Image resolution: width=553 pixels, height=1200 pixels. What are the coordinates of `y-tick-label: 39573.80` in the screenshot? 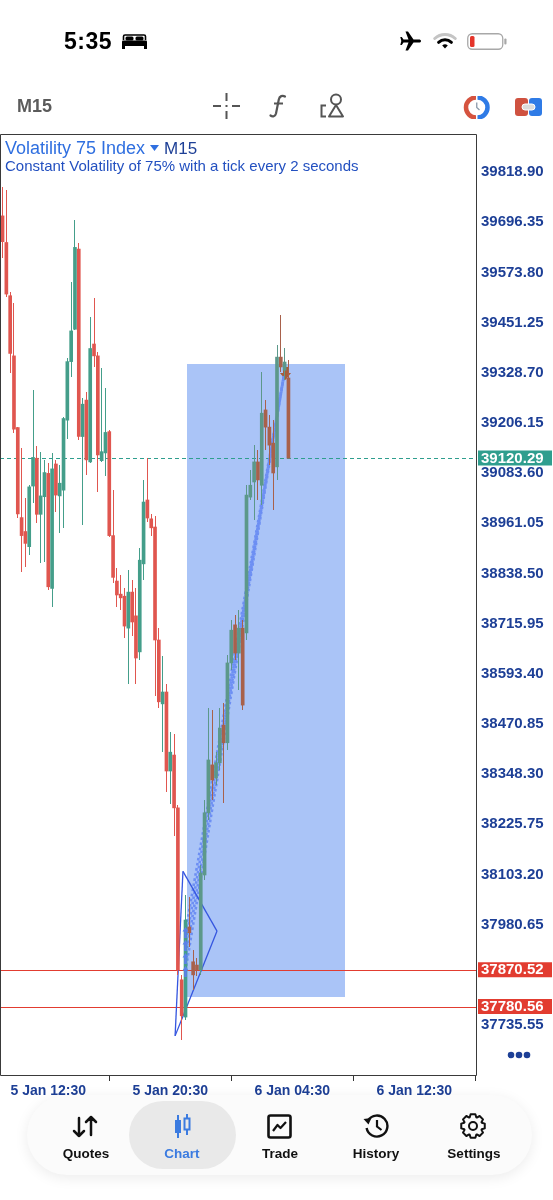 It's located at (512, 271).